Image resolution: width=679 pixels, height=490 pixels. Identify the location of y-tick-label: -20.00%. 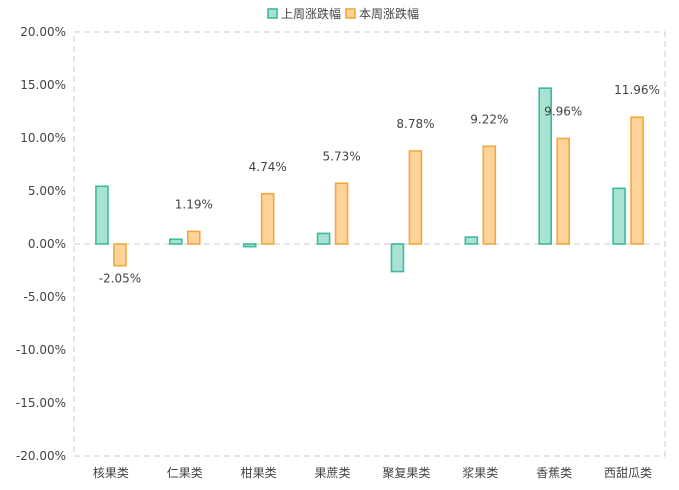
(41, 456).